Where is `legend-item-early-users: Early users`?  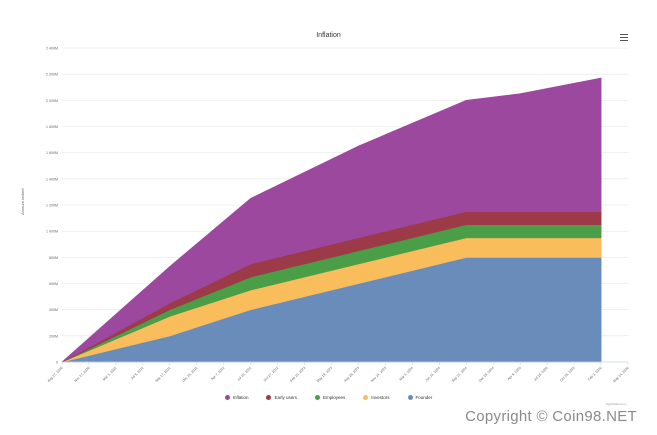 legend-item-early-users: Early users is located at coordinates (281, 397).